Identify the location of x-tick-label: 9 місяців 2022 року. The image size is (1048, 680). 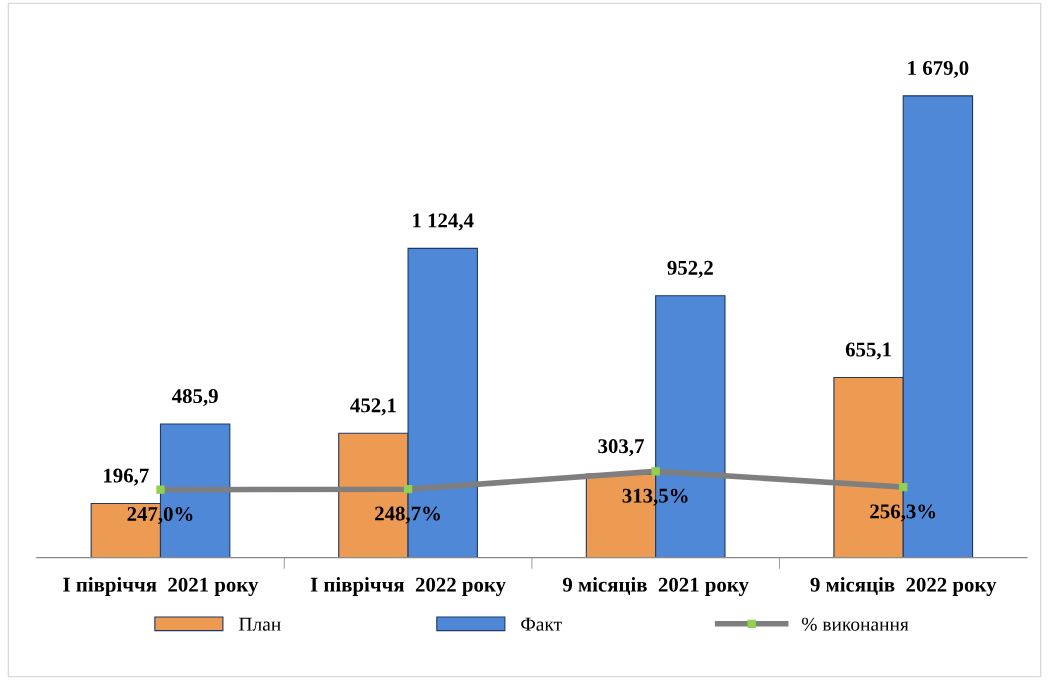
(903, 586).